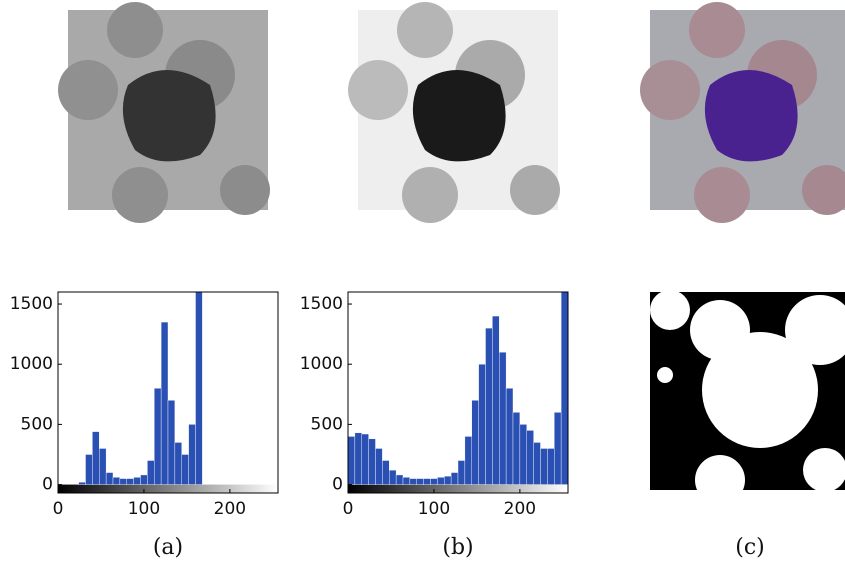 This screenshot has height=567, width=845. I want to click on caption: (b), so click(457, 547).